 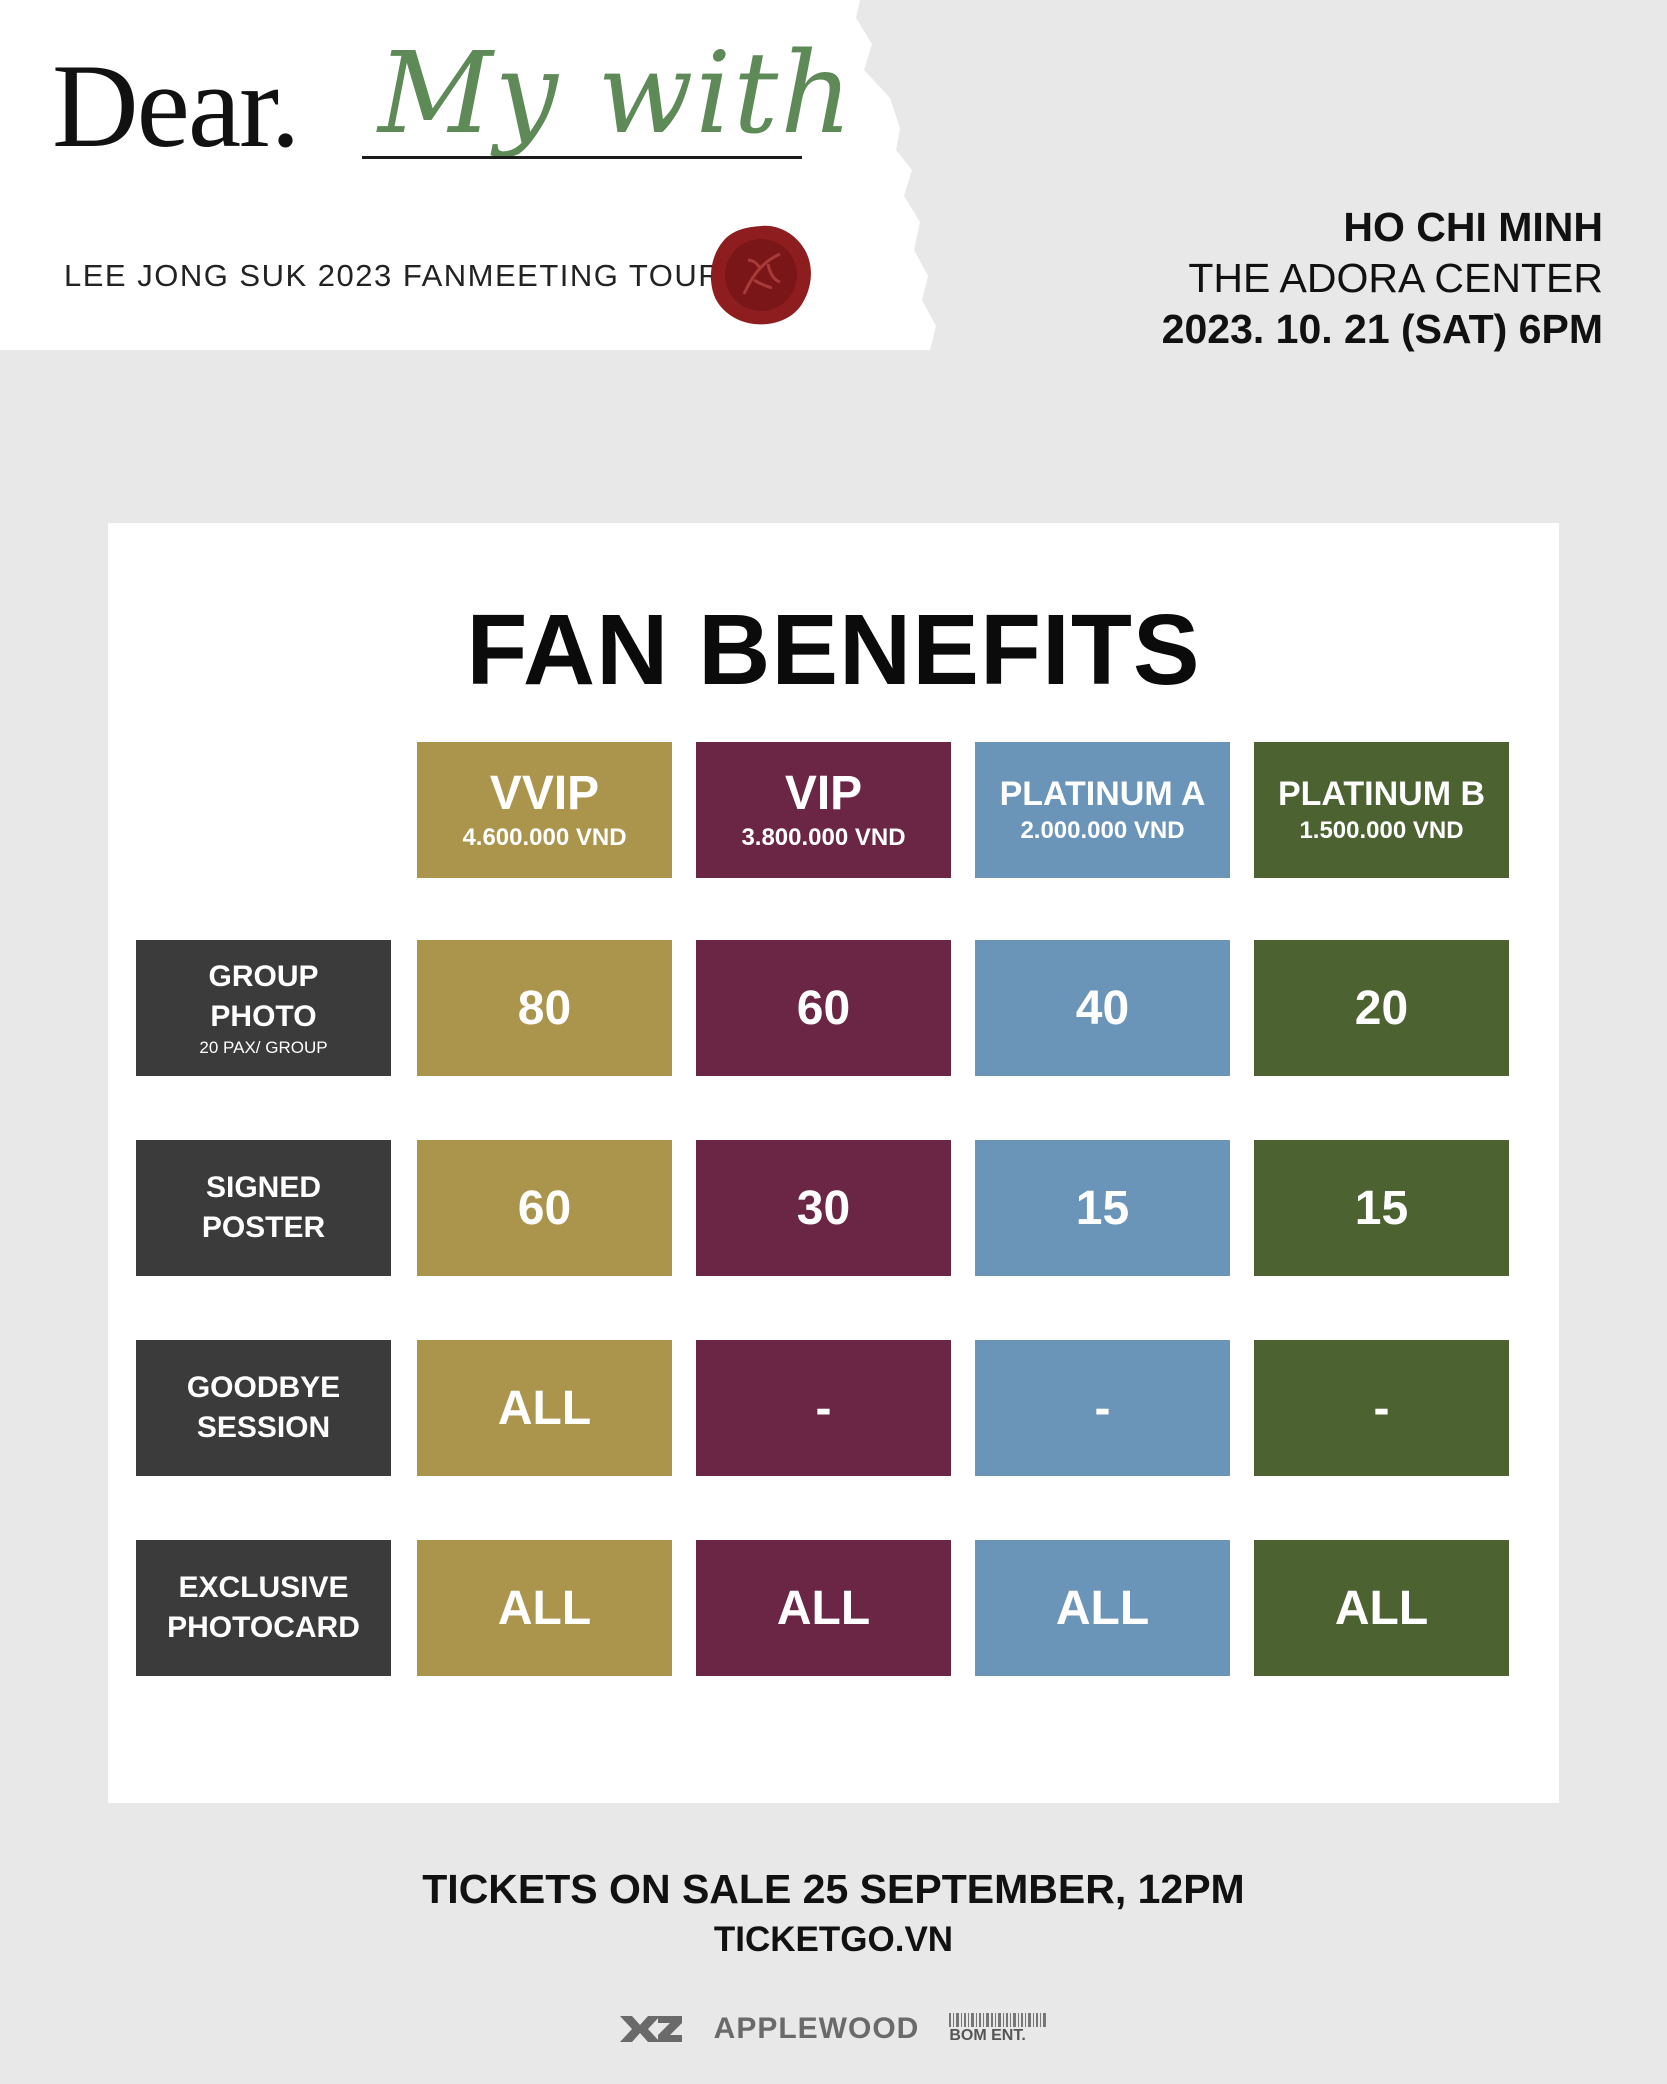 What do you see at coordinates (1381, 1408) in the screenshot?
I see `cell-goodbye-session-platinum-b: -` at bounding box center [1381, 1408].